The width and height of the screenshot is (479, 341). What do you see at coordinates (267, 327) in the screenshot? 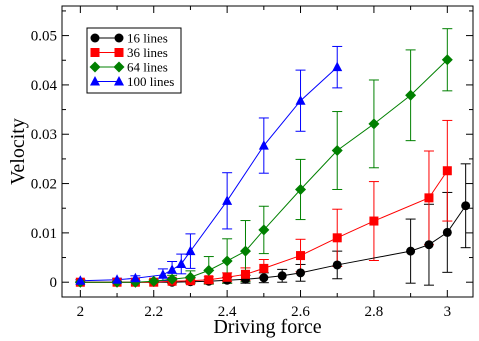
I see `x-axis-title: Driving force` at bounding box center [267, 327].